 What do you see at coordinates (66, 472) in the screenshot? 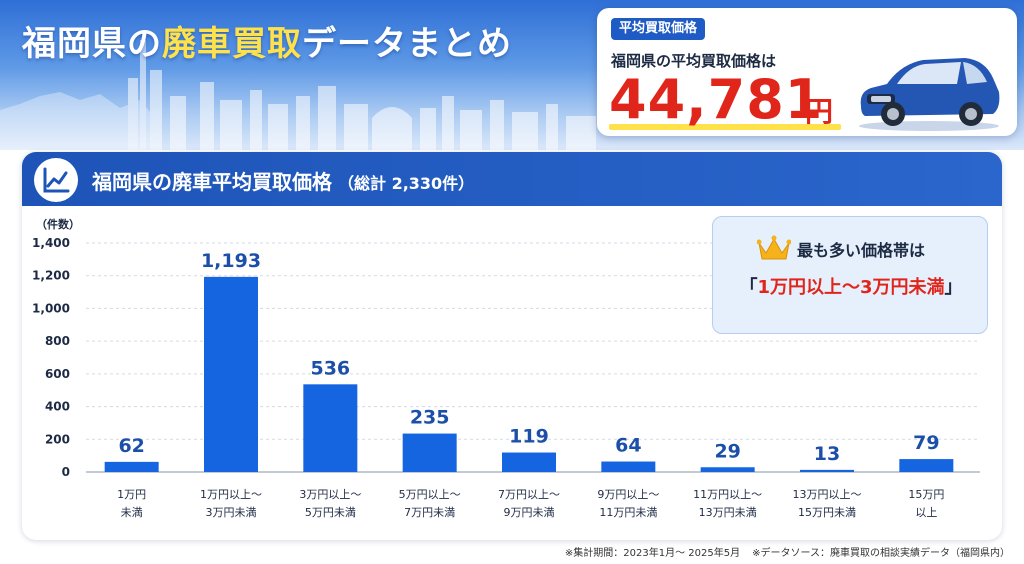
I see `y-tick-label: 0` at bounding box center [66, 472].